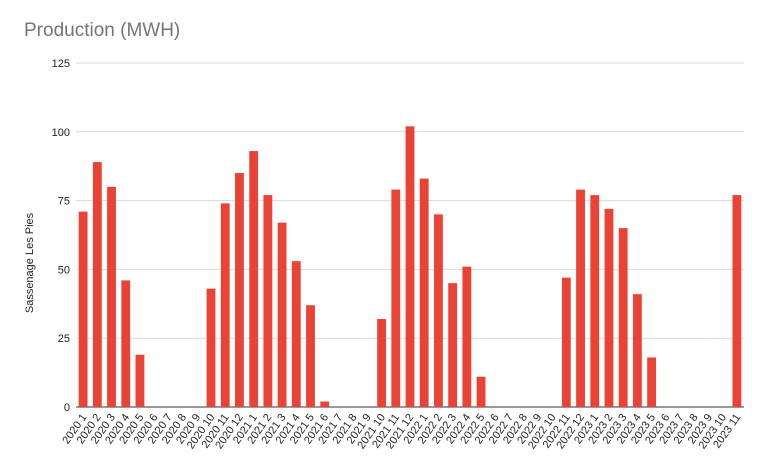 The image size is (768, 474). What do you see at coordinates (30, 262) in the screenshot?
I see `y-axis-label: Sassenage Les Pies` at bounding box center [30, 262].